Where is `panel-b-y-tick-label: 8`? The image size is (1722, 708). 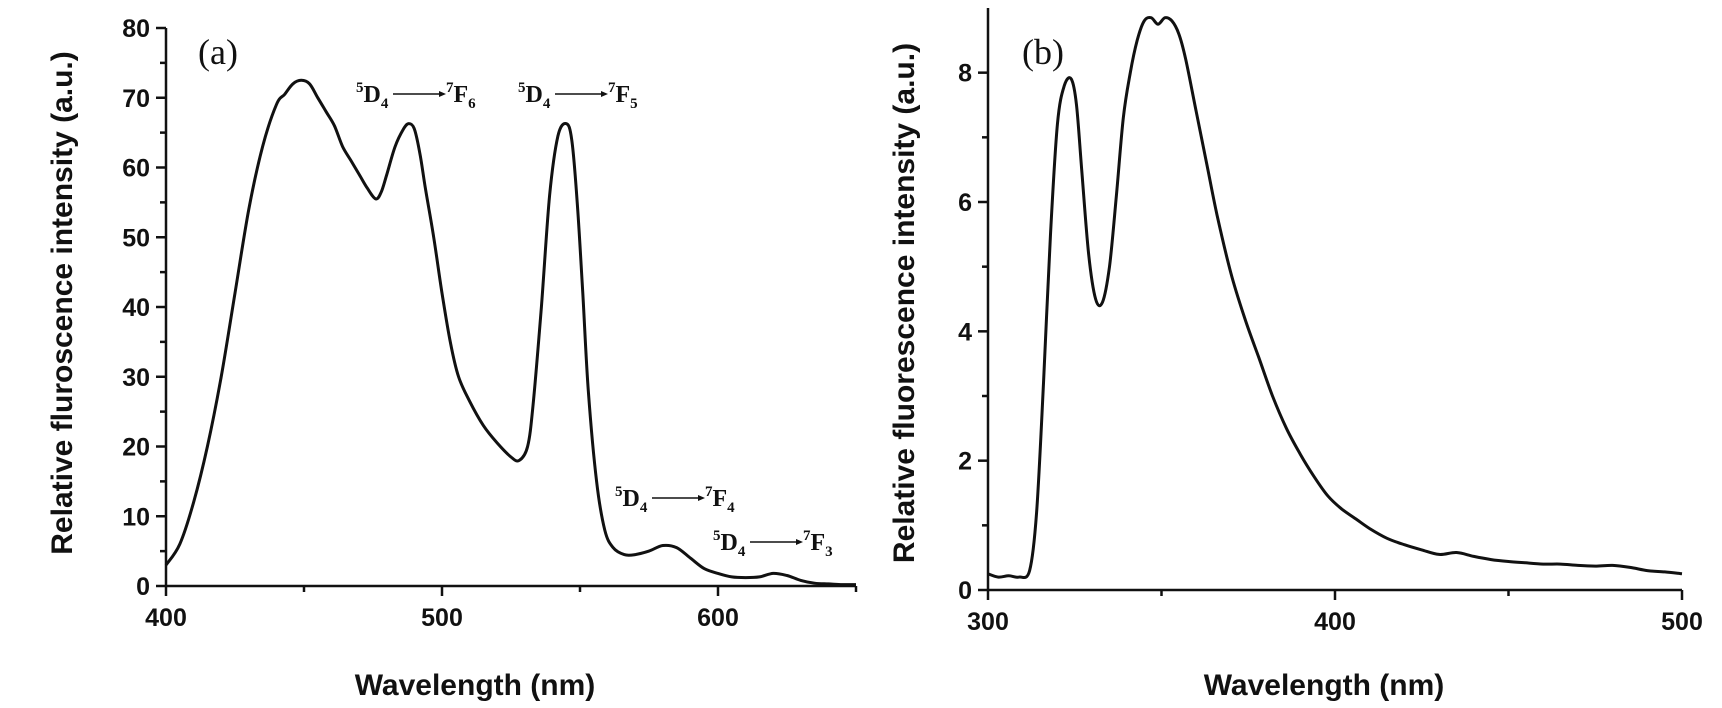
panel-b-y-tick-label: 8 is located at coordinates (965, 74).